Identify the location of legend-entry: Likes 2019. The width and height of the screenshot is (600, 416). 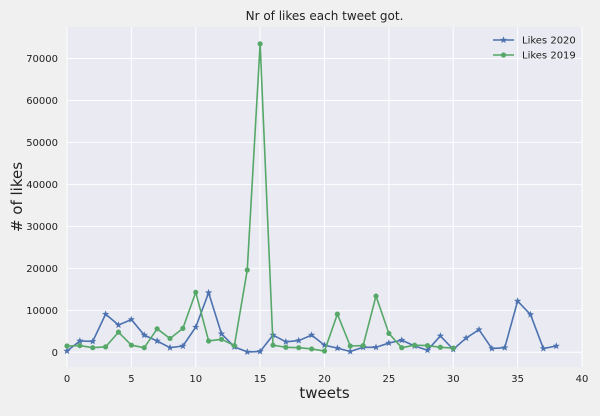
(534, 56).